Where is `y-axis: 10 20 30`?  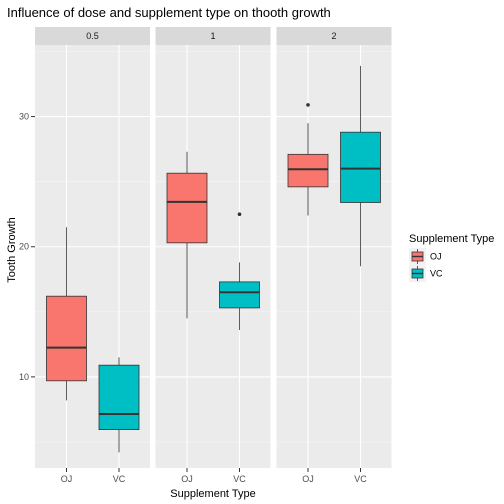 y-axis: 10 20 30 is located at coordinates (27, 247).